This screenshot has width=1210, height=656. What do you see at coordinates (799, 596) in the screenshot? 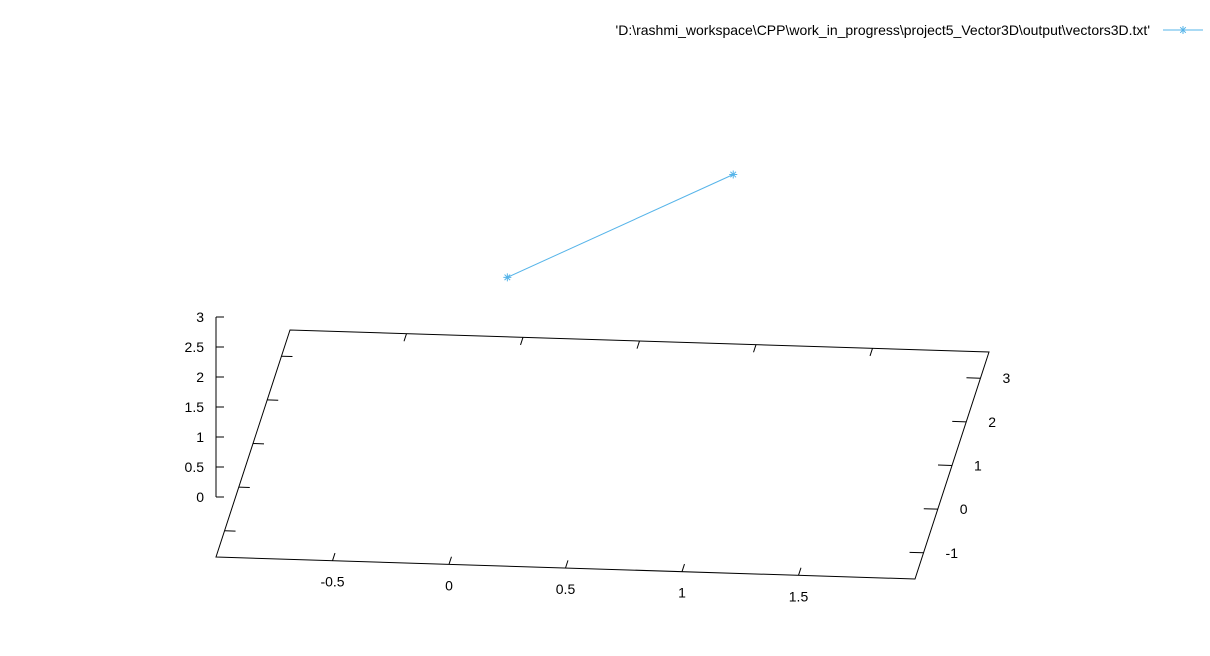
I see `x-tick-label: 1.5` at bounding box center [799, 596].